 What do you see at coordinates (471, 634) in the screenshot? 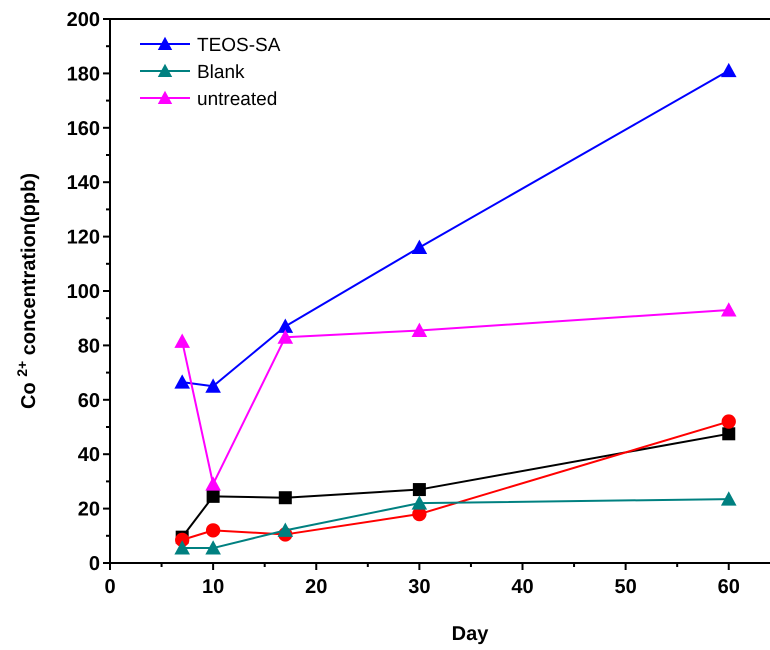
I see `x-axis-title: Day` at bounding box center [471, 634].